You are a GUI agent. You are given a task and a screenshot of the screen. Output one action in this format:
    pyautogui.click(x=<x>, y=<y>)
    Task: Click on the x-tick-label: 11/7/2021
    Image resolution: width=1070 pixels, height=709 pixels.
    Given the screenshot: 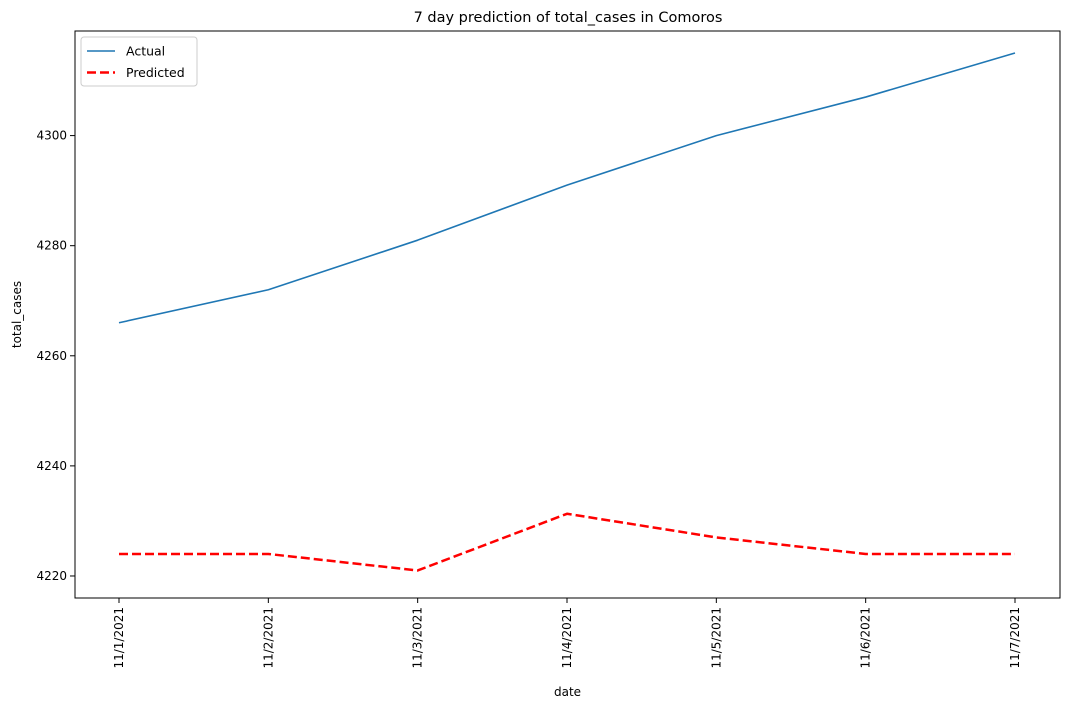 What is the action you would take?
    pyautogui.click(x=1015, y=638)
    